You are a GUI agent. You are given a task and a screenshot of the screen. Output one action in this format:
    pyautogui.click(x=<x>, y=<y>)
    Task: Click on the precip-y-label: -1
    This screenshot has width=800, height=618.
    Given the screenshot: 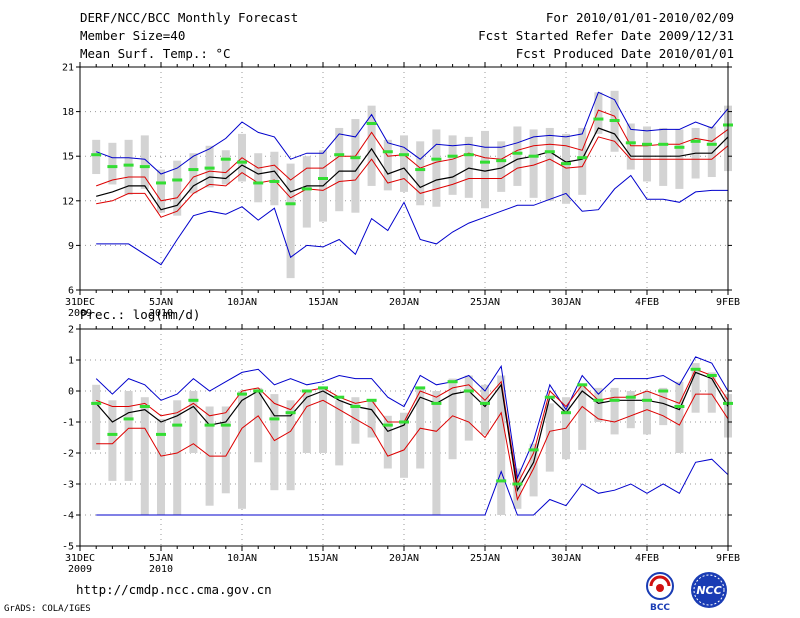 What is the action you would take?
    pyautogui.click(x=68, y=423)
    